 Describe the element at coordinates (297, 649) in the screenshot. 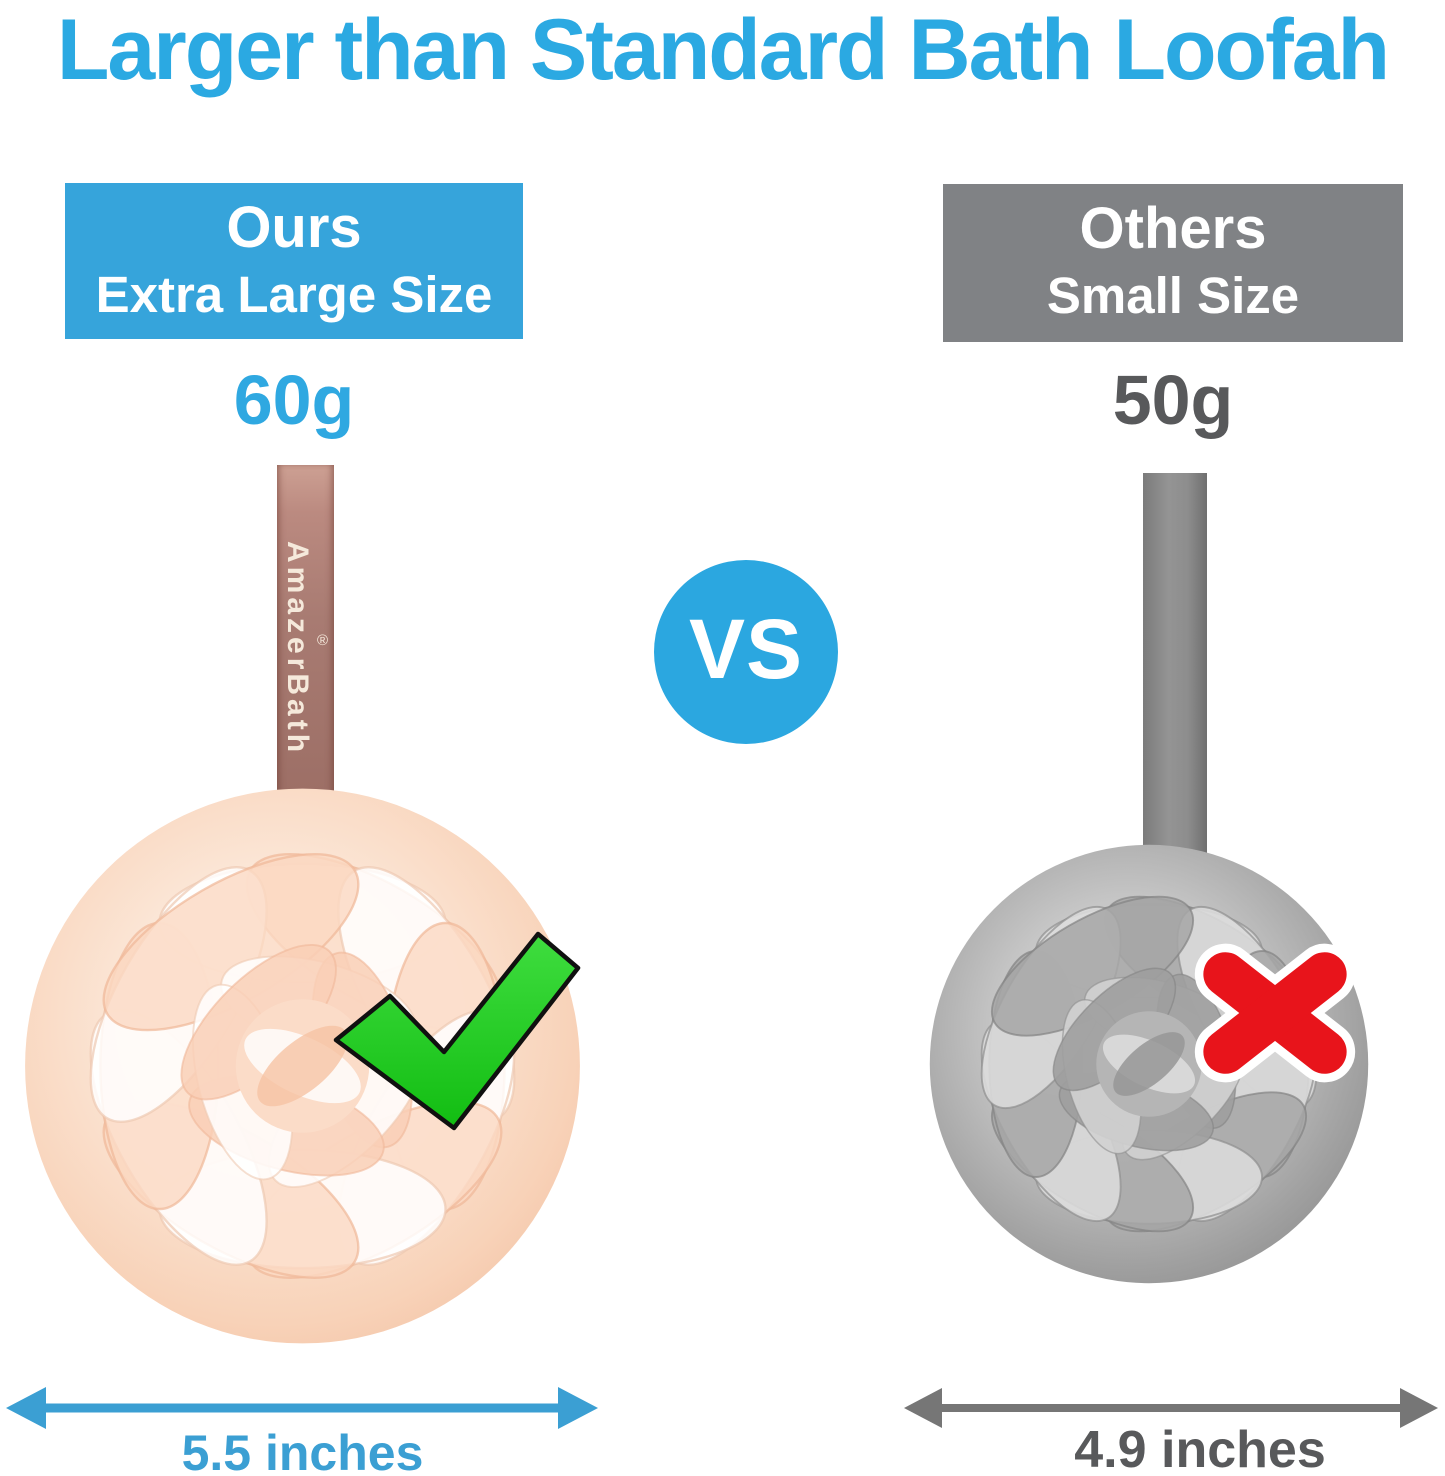

I see `brand-ribbon-label: AmazerBath` at that location.